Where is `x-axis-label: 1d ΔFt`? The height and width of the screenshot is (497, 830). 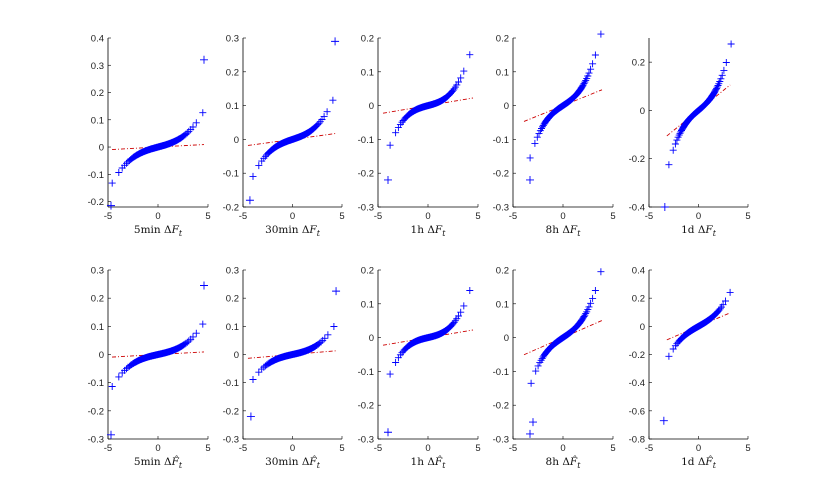
x-axis-label: 1d ΔFt is located at coordinates (699, 231).